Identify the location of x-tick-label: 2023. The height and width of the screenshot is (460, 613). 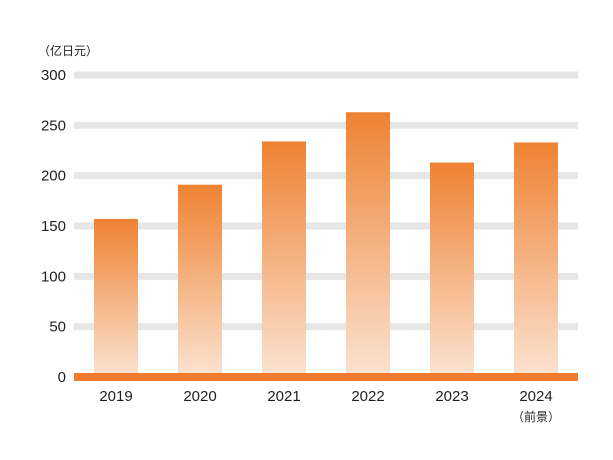
(451, 396).